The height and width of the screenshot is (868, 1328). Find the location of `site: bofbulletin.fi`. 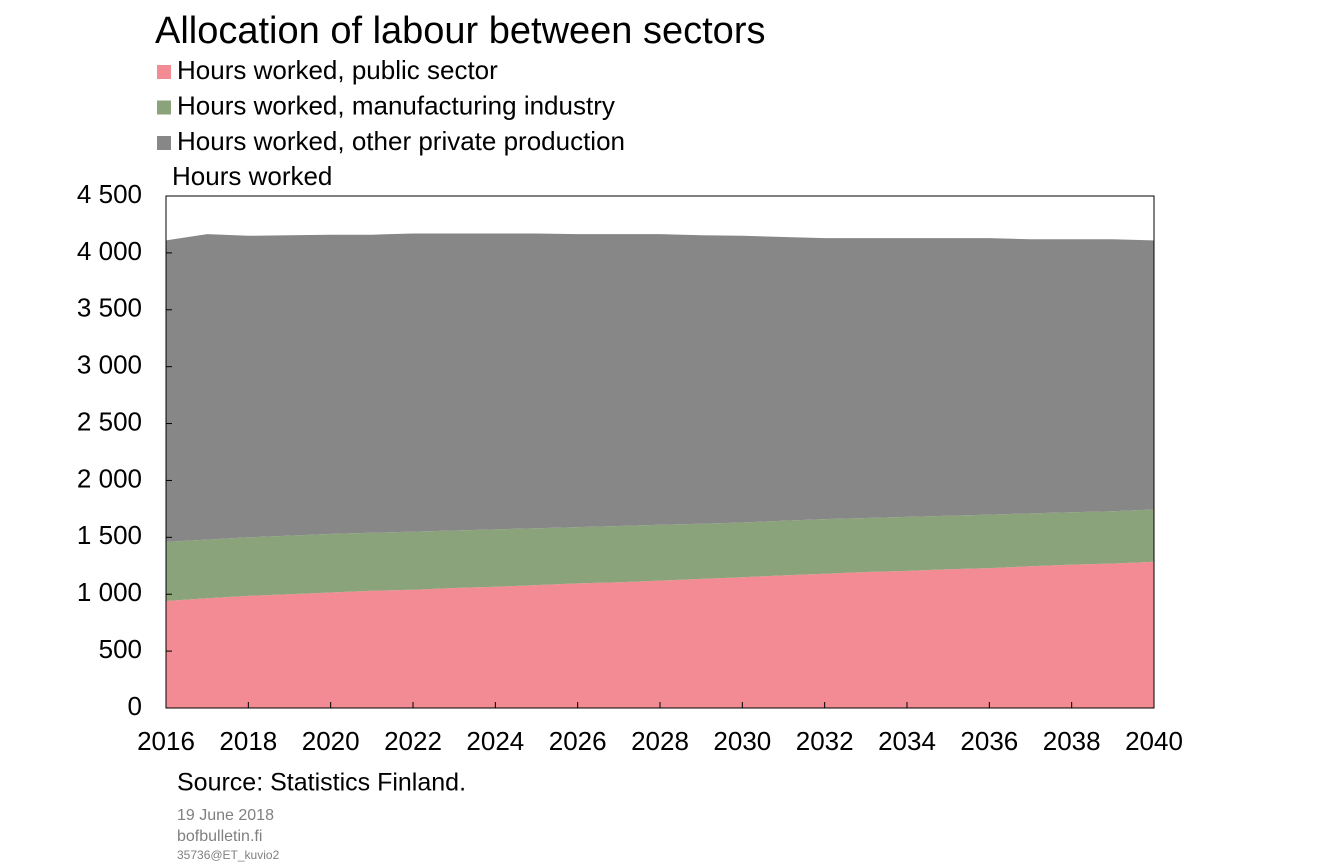

site: bofbulletin.fi is located at coordinates (219, 836).